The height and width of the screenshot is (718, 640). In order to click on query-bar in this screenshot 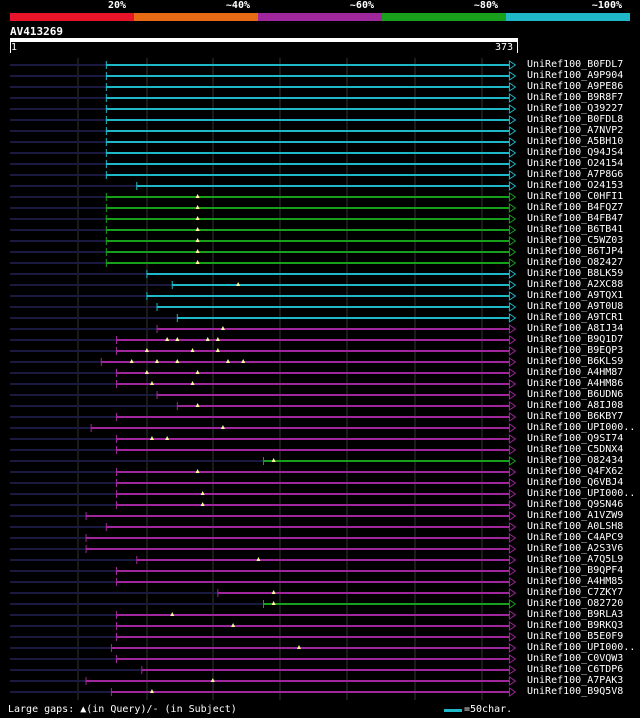, I will do `click(264, 40)`.